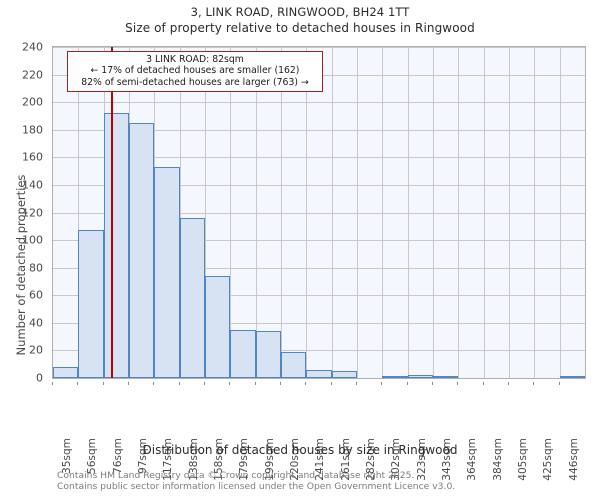 This screenshot has width=600, height=500. What do you see at coordinates (36, 323) in the screenshot?
I see `y-axis-tick-label: 40` at bounding box center [36, 323].